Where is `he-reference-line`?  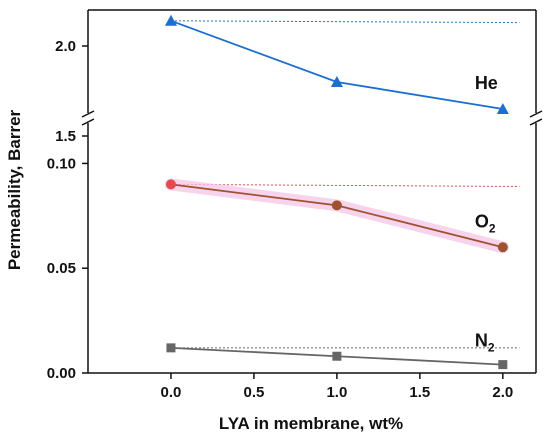 he-reference-line is located at coordinates (345, 22).